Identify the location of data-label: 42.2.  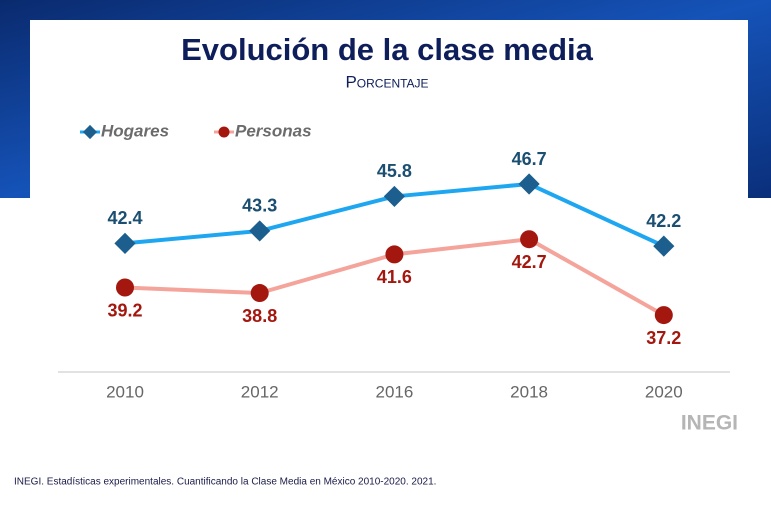
(663, 221).